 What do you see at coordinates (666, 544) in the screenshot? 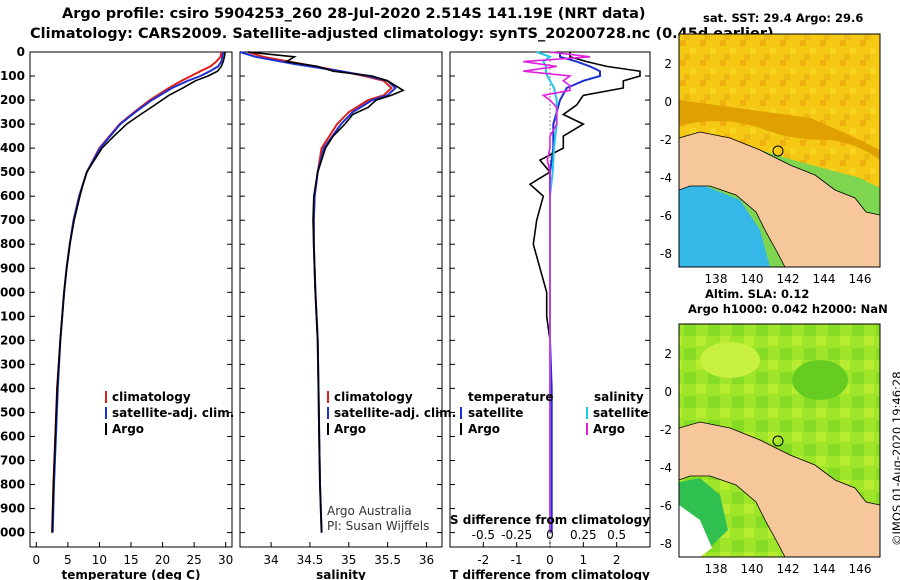
I see `sla-y-tick-label: -8` at bounding box center [666, 544].